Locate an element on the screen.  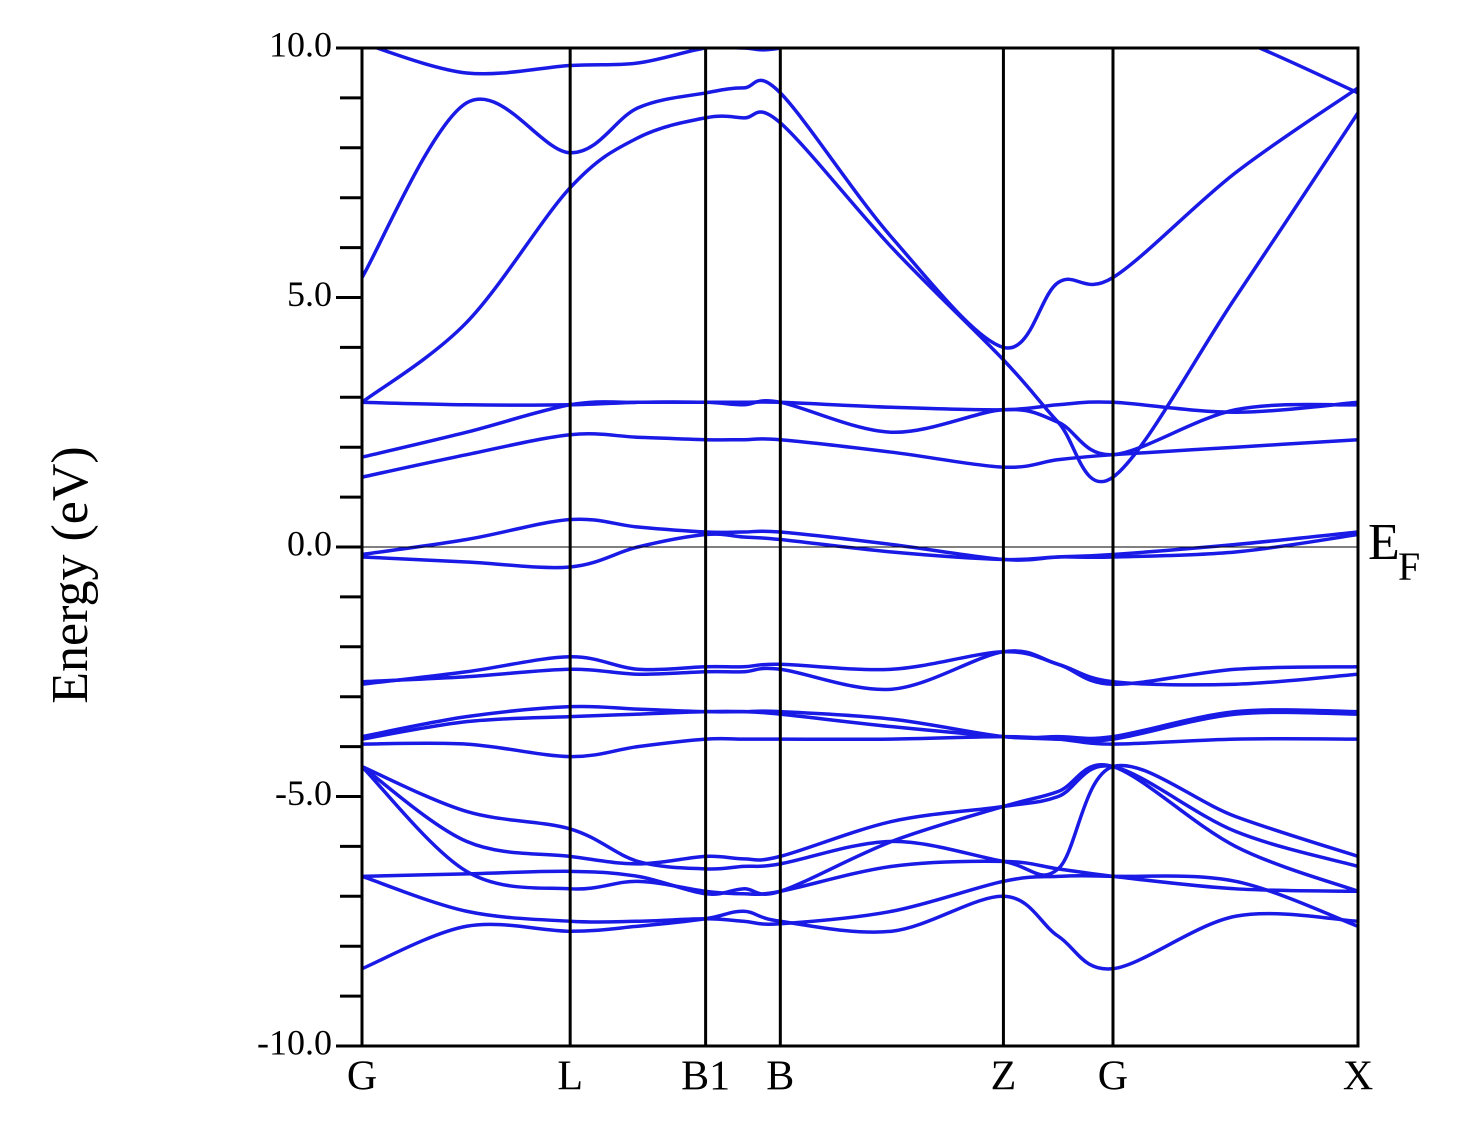
x-tick-label: Z is located at coordinates (1004, 1077).